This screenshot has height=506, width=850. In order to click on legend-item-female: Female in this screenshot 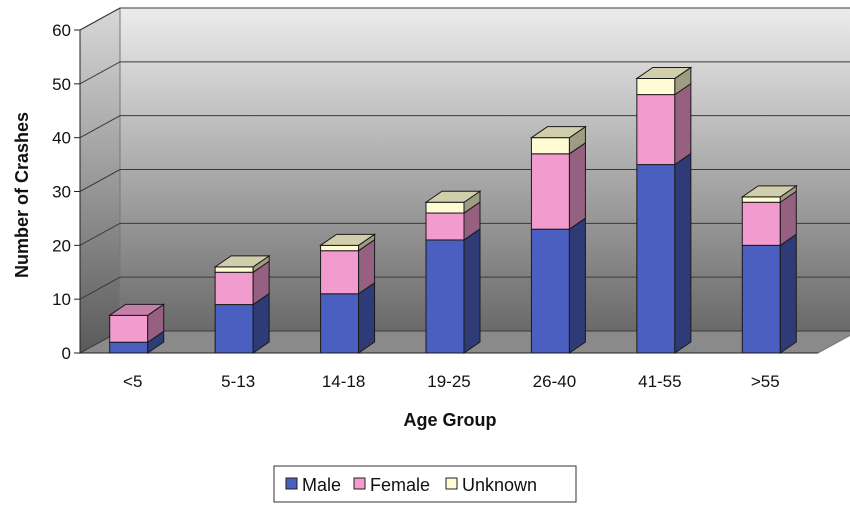, I will do `click(391, 485)`.